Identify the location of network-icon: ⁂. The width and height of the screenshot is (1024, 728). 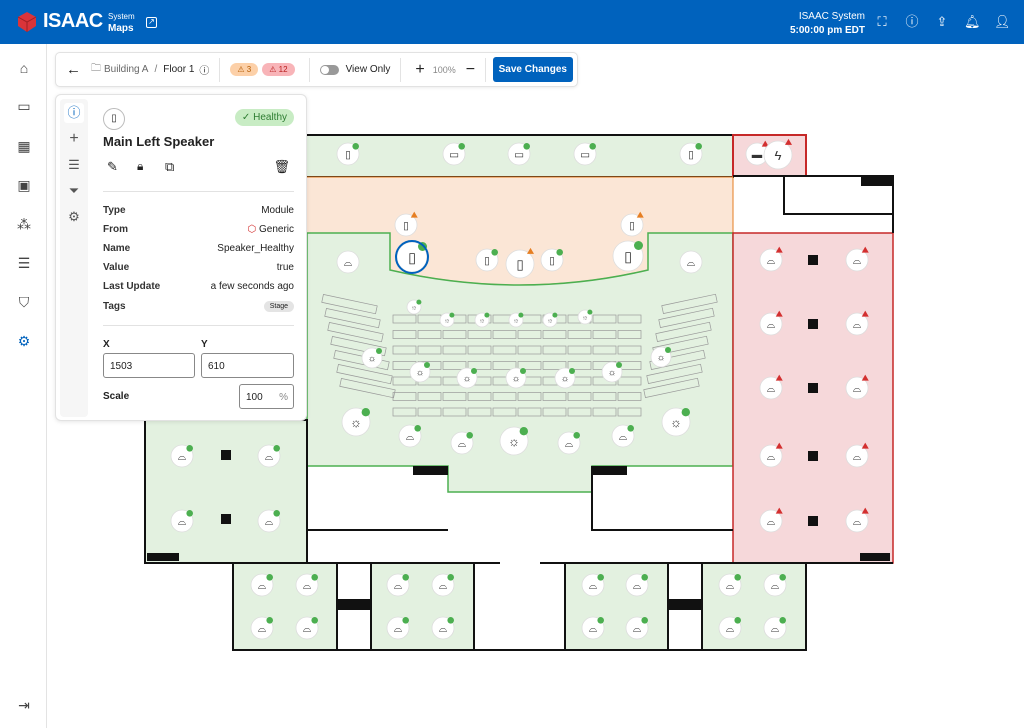
(24, 224).